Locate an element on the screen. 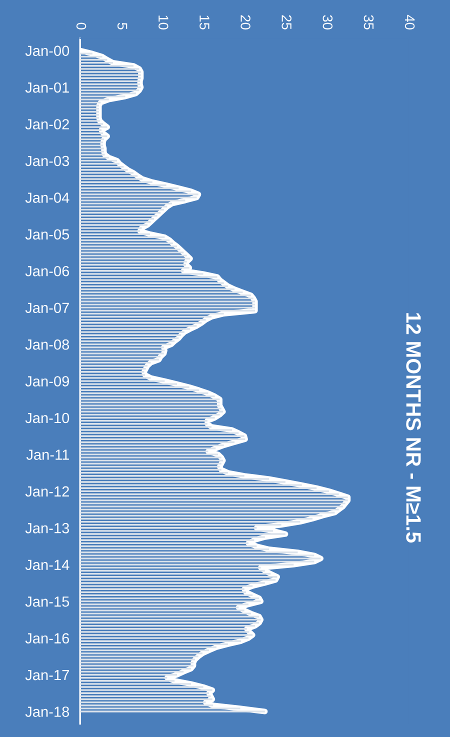 The height and width of the screenshot is (737, 450). y-tick-label: Jan-05 is located at coordinates (47, 234).